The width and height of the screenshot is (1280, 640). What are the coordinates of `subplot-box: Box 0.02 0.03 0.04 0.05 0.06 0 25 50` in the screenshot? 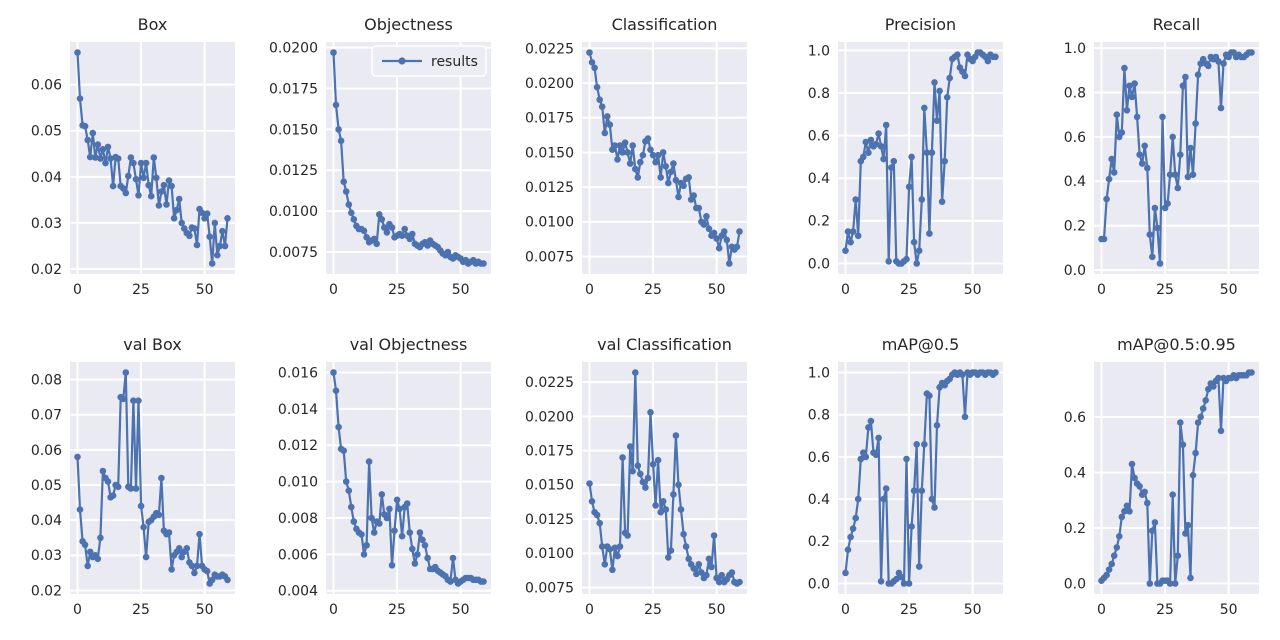 It's located at (128, 160).